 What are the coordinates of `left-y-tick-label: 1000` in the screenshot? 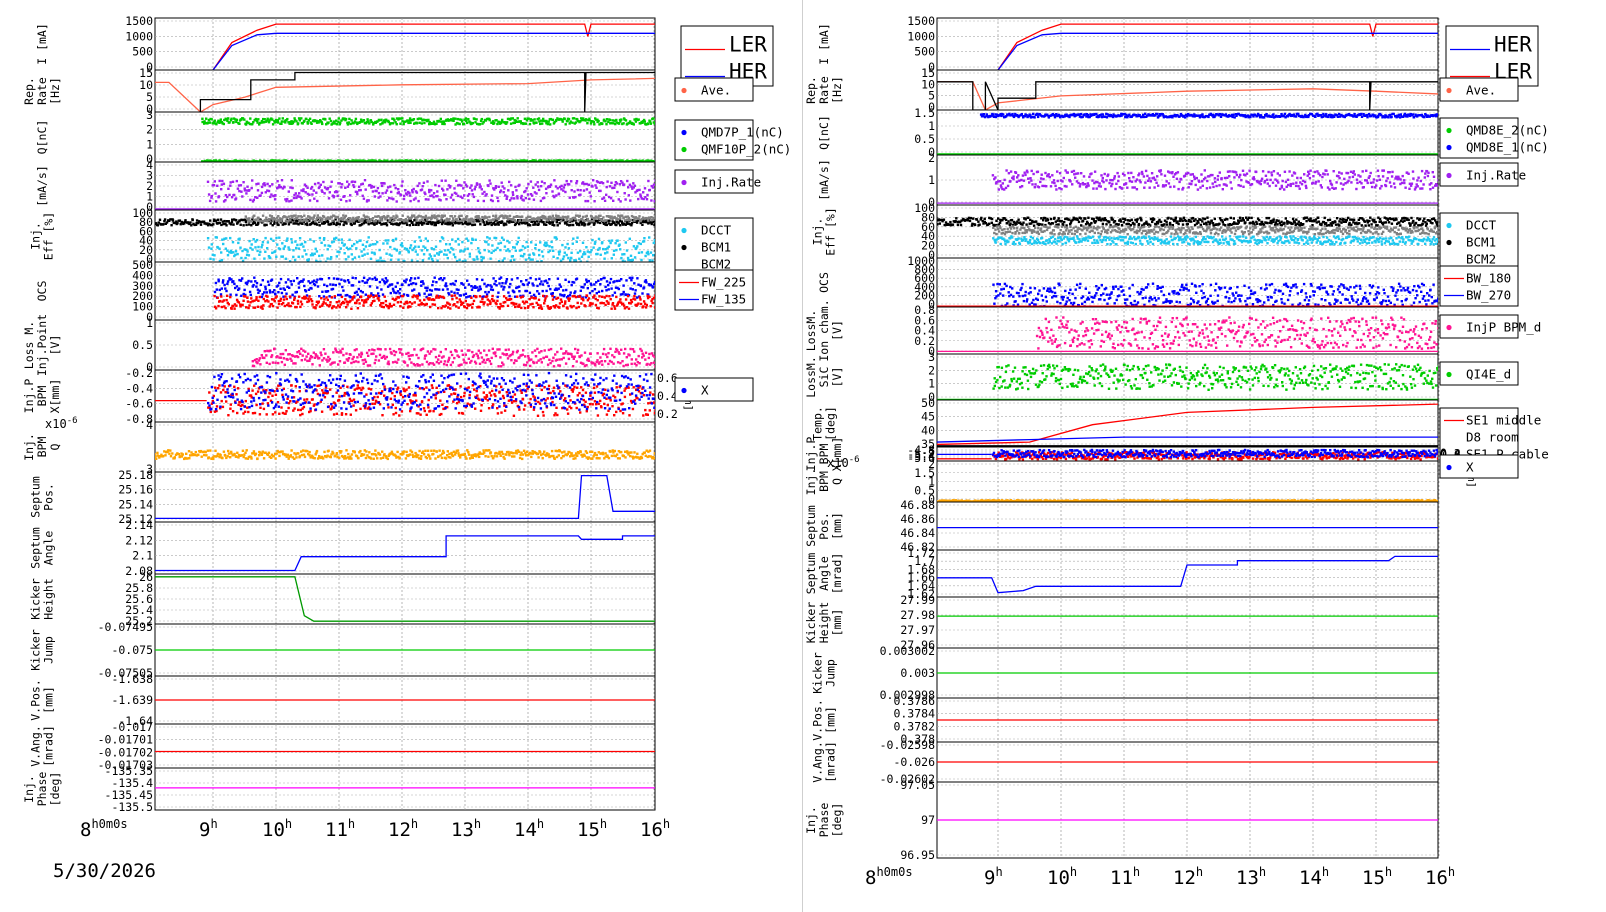 It's located at (139, 36).